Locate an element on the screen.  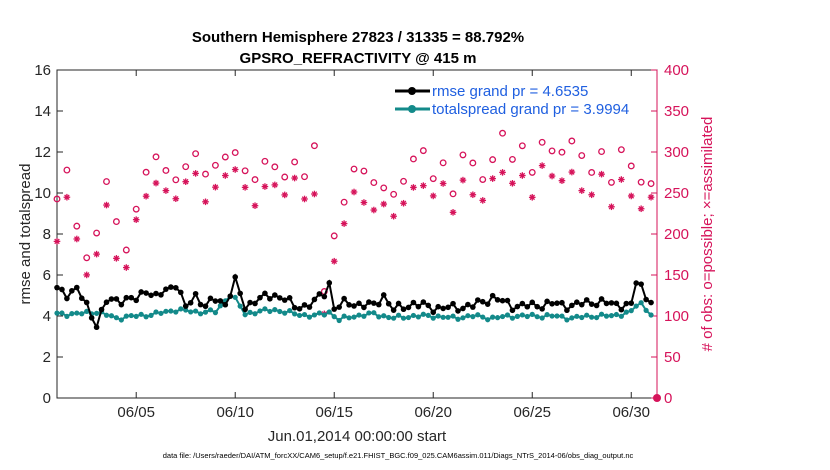
y-right-tick-label: 200 is located at coordinates (676, 234).